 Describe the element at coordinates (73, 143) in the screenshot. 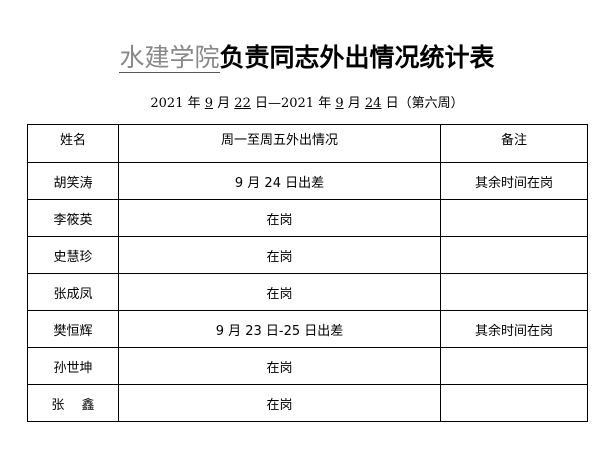

I see `header-name: 姓名` at that location.